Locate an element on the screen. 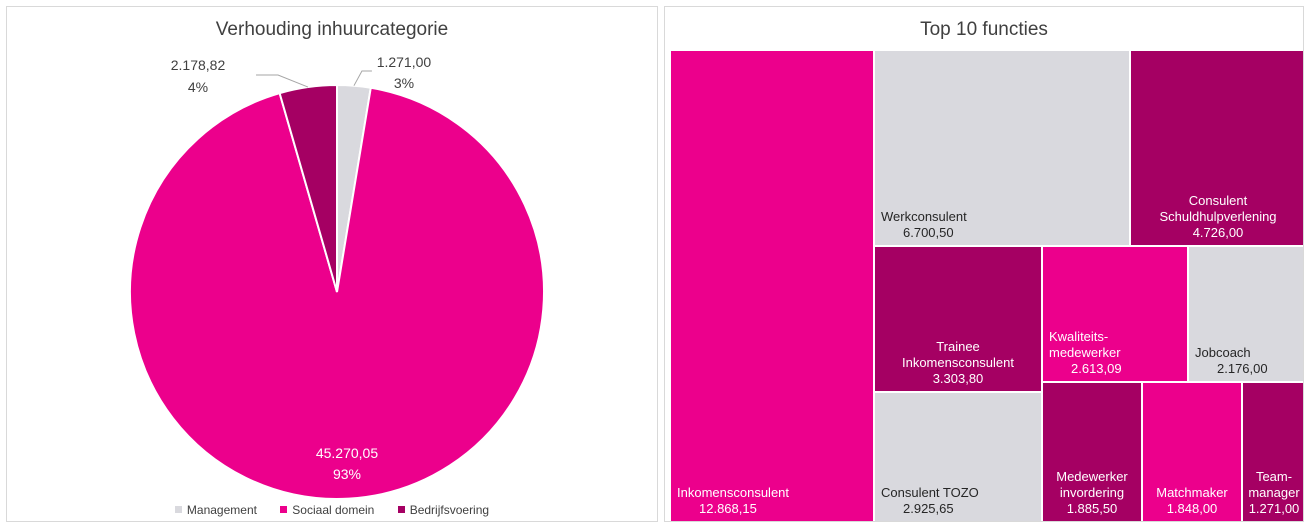  data-label-management-percent: 3% is located at coordinates (404, 83).